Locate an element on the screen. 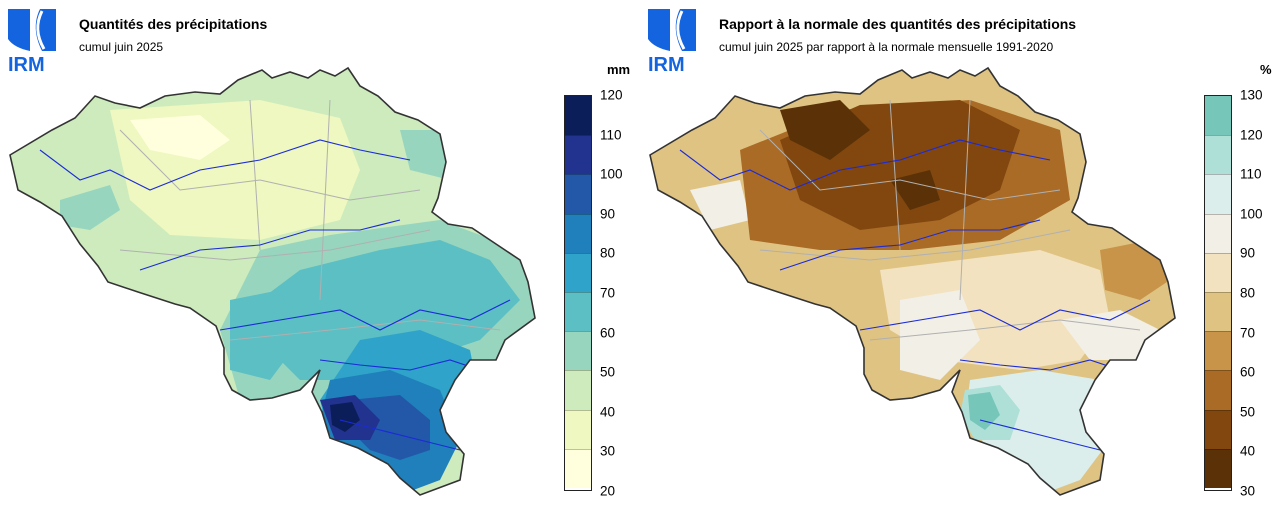  legend-tick-label: 20 is located at coordinates (608, 491).